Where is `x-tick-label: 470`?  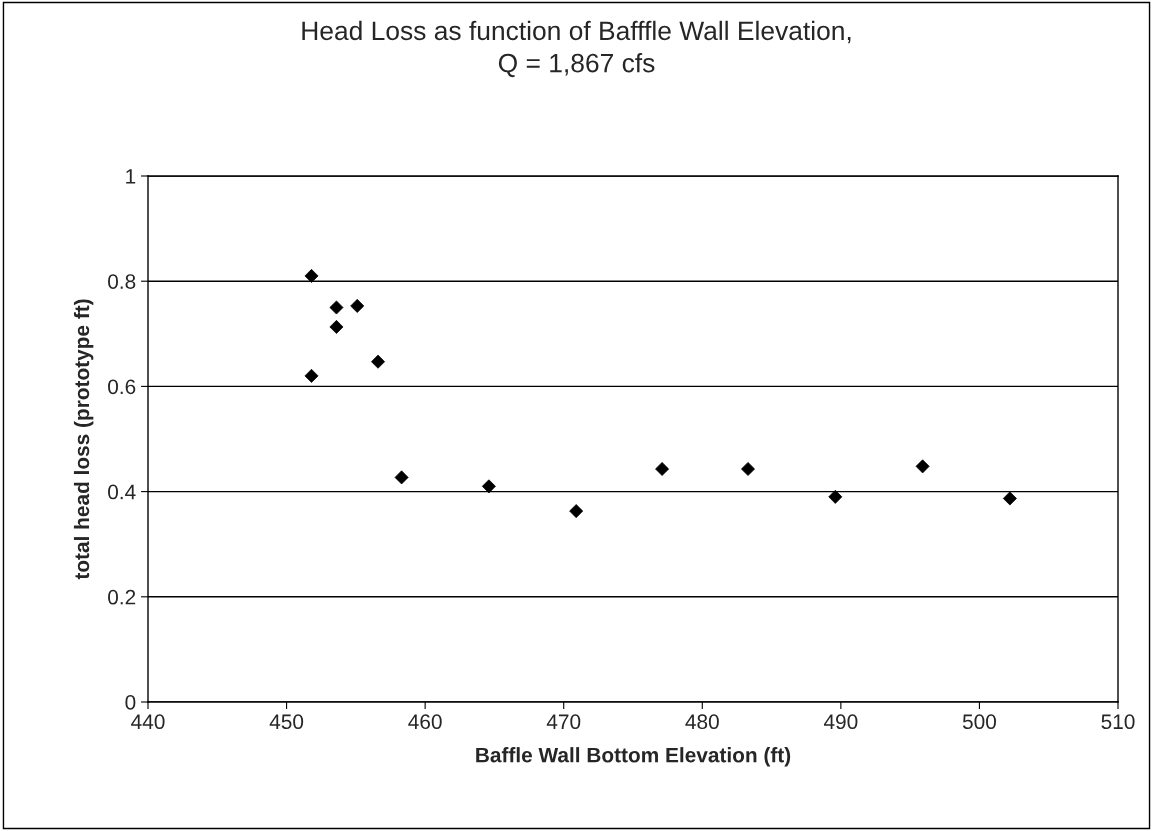
x-tick-label: 470 is located at coordinates (563, 722).